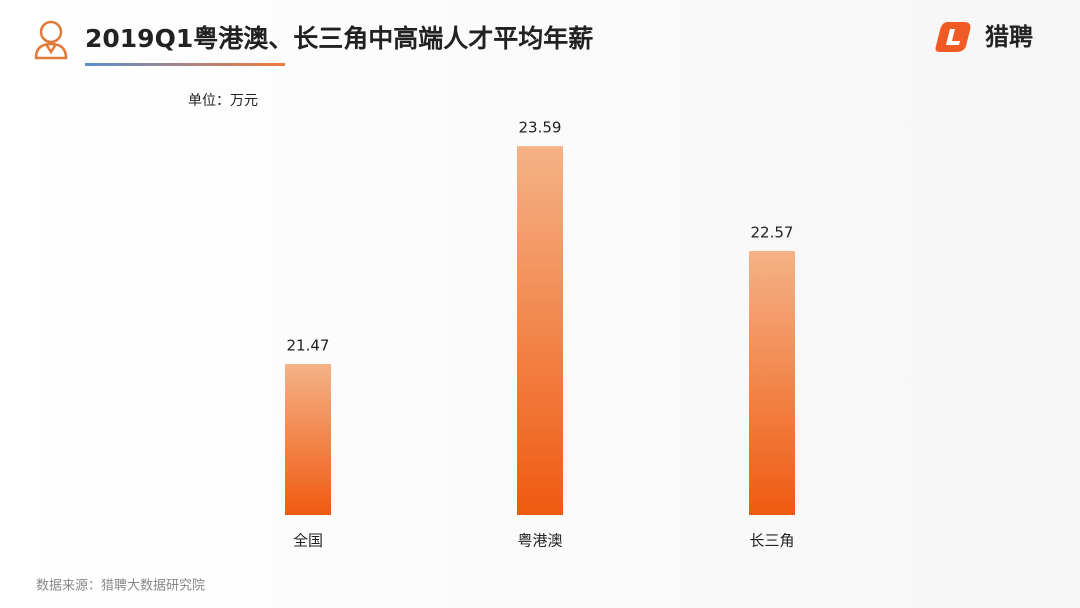  Describe the element at coordinates (1009, 37) in the screenshot. I see `logo-text: 猎聘` at that location.